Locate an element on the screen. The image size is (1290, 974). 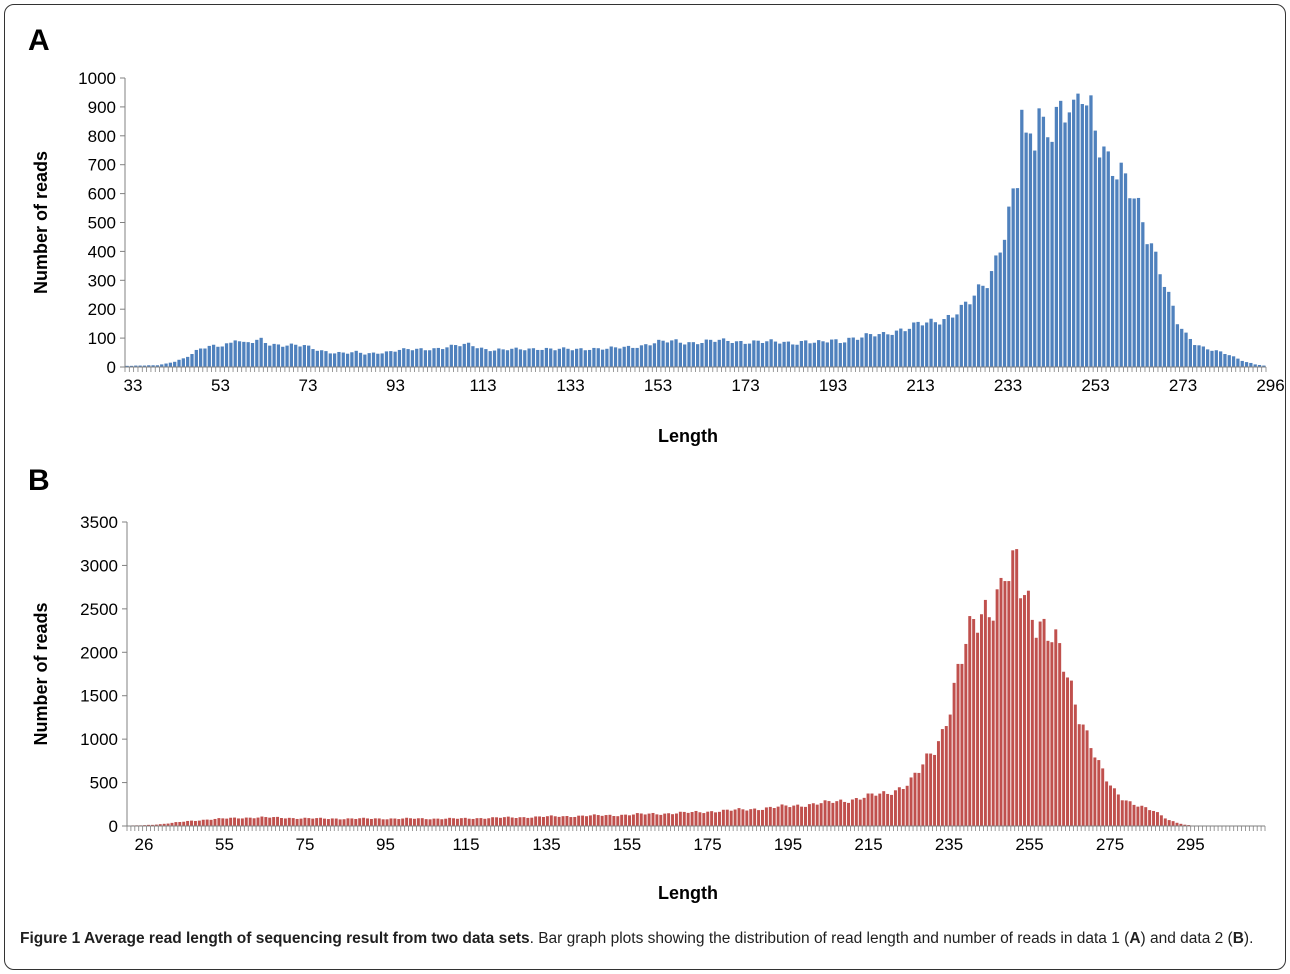
a-x-tick-label: 233 is located at coordinates (1008, 385).